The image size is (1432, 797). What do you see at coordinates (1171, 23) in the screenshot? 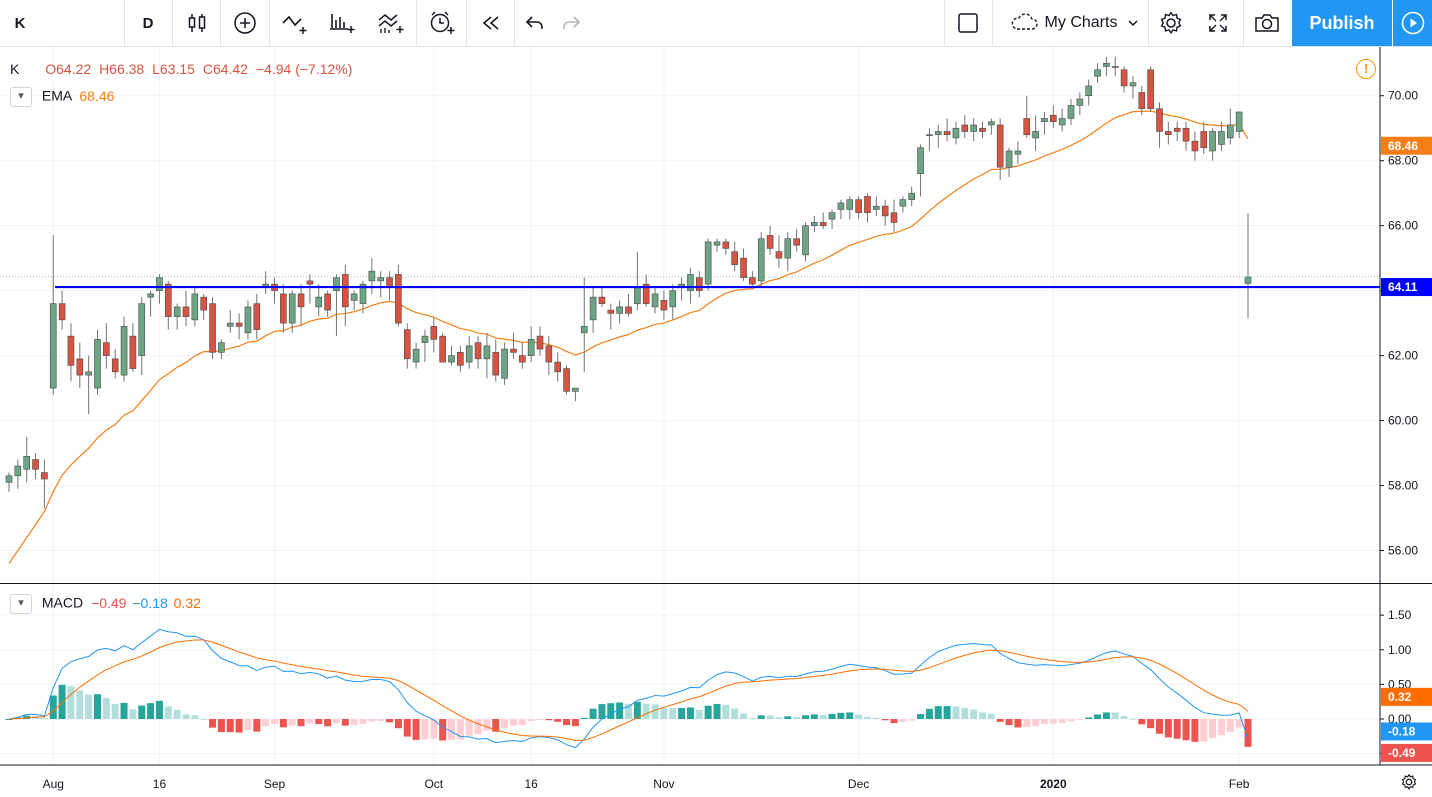
I see `settings-gear-icon` at bounding box center [1171, 23].